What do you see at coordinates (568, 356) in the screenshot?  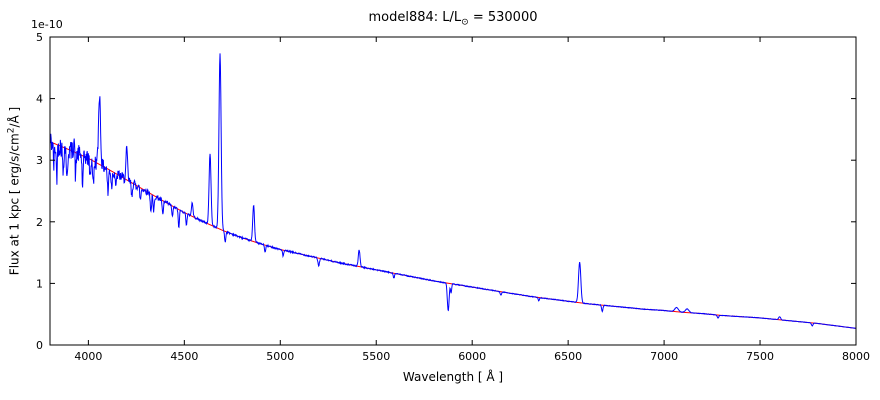 I see `x-tick-label: 6500` at bounding box center [568, 356].